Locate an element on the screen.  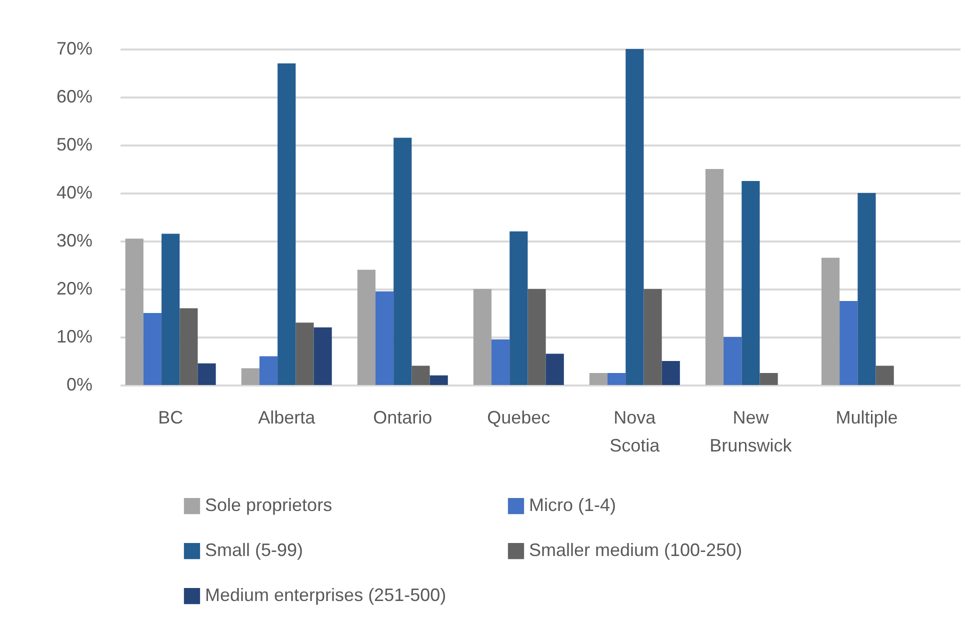
legend-label: Sole proprietors is located at coordinates (268, 505).